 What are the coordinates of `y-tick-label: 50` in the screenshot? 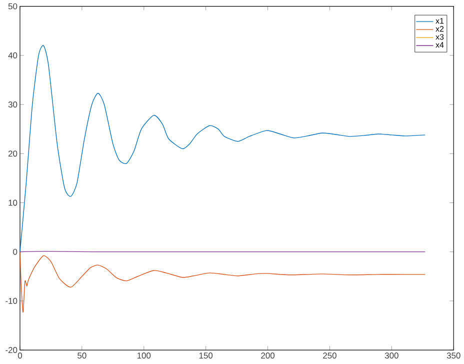 It's located at (13, 6).